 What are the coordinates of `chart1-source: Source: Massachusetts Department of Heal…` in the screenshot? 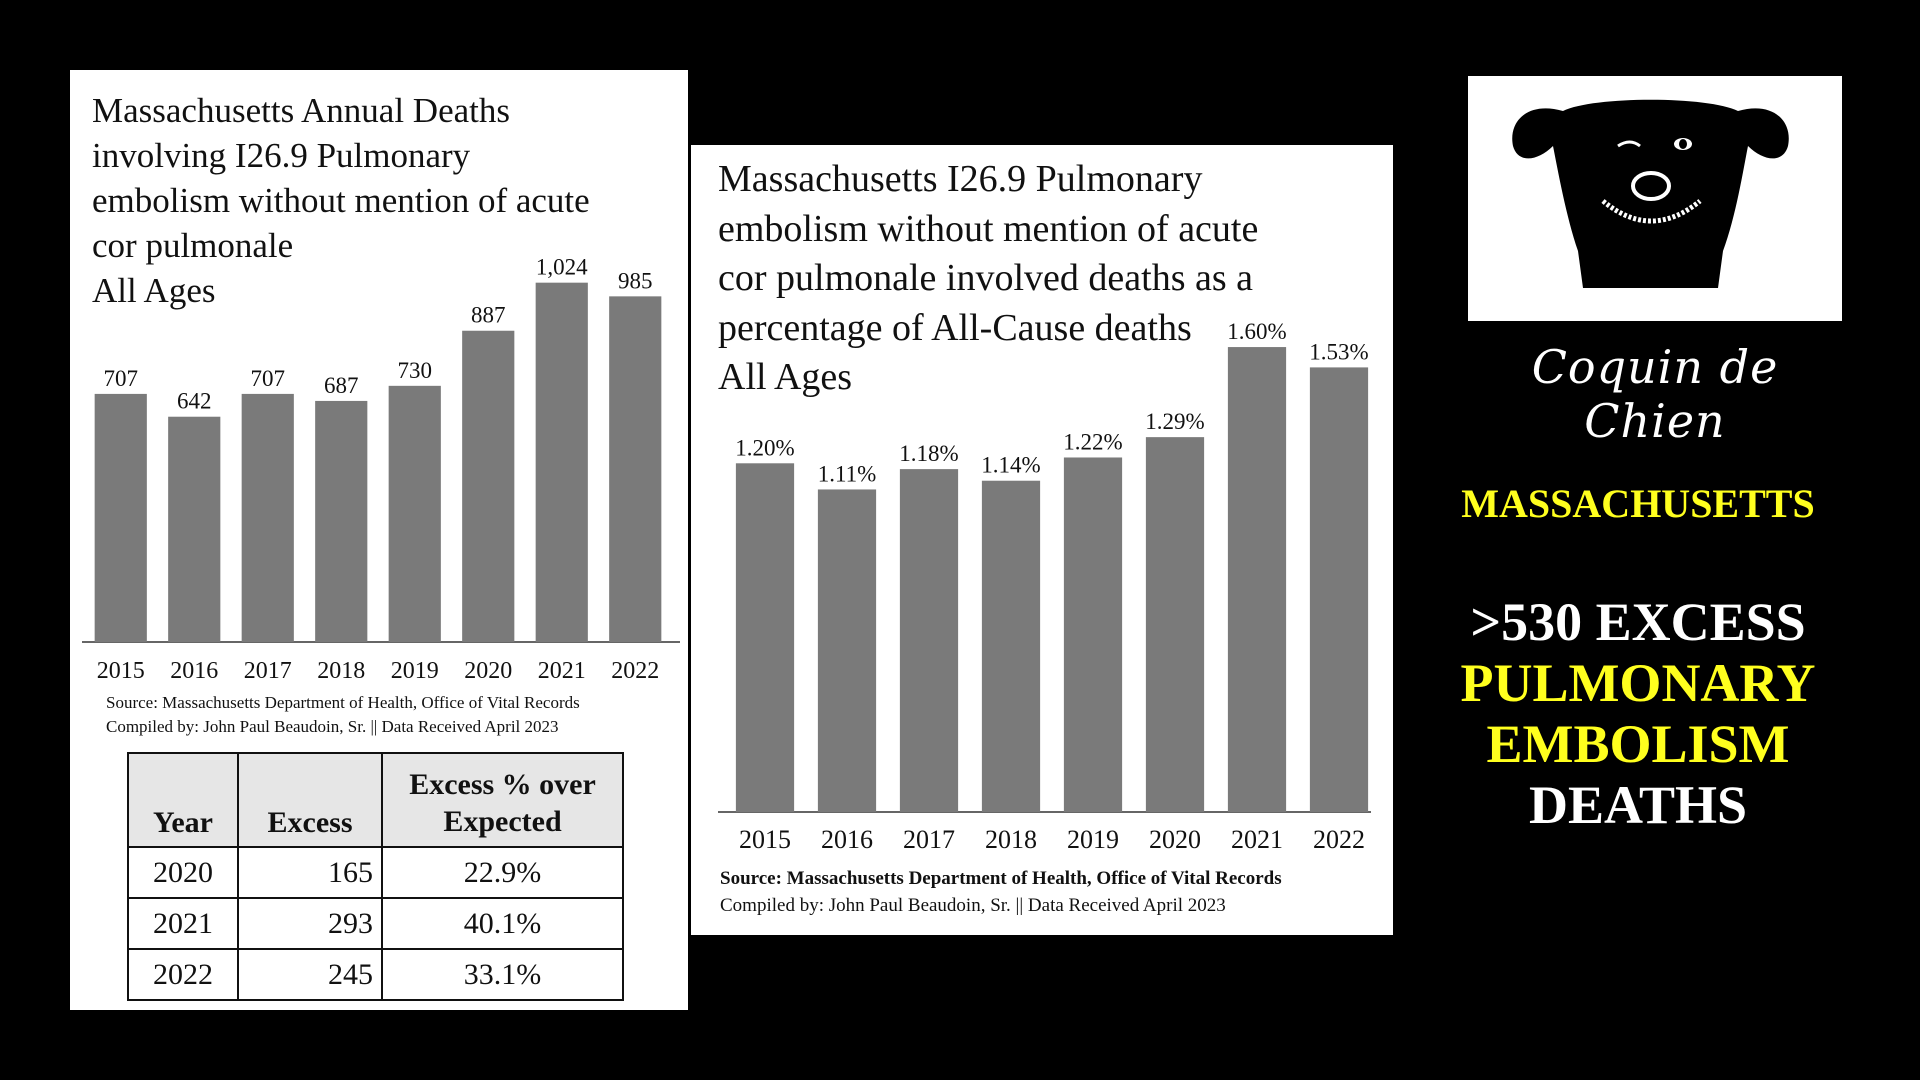 It's located at (343, 715).